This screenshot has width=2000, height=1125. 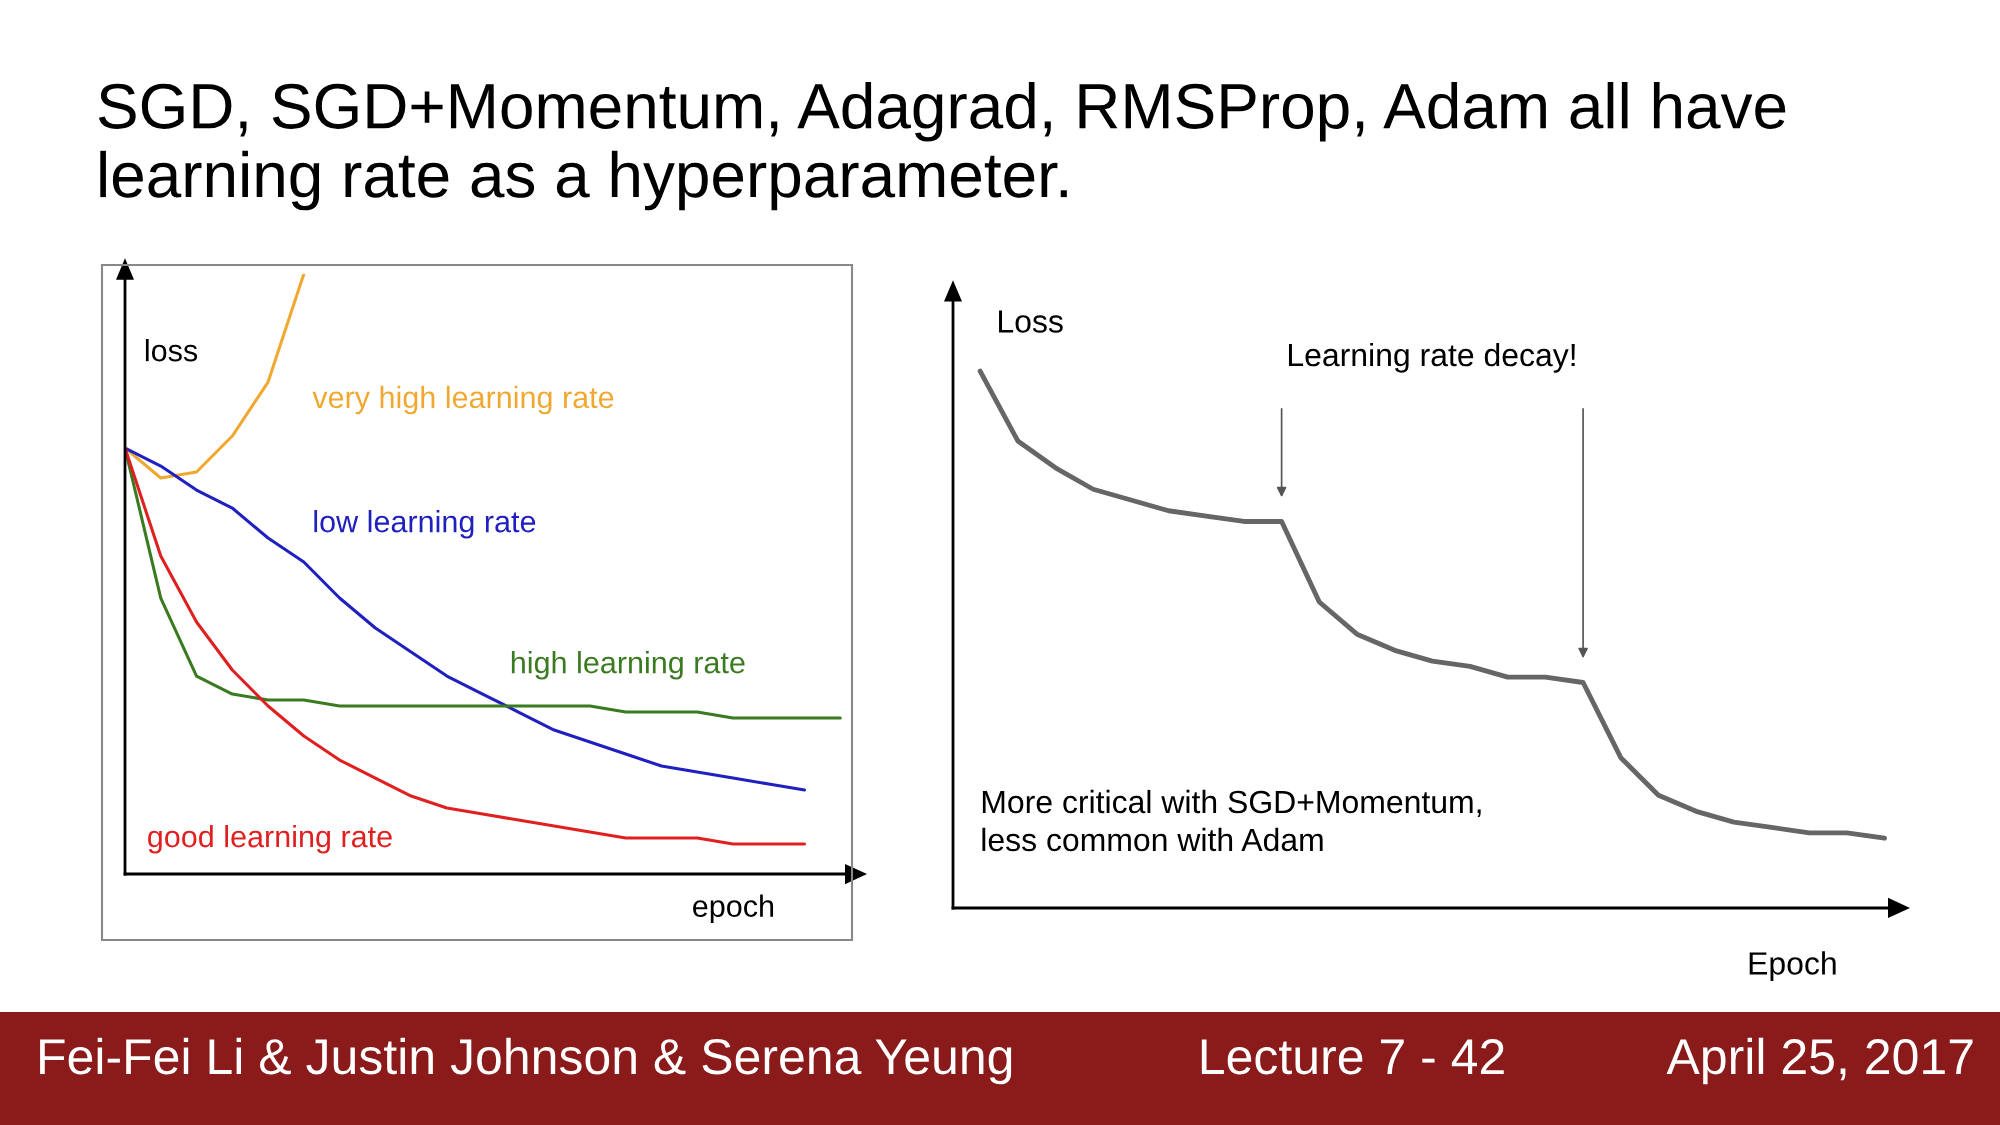 I want to click on x-axis-title: Epoch, so click(x=1792, y=966).